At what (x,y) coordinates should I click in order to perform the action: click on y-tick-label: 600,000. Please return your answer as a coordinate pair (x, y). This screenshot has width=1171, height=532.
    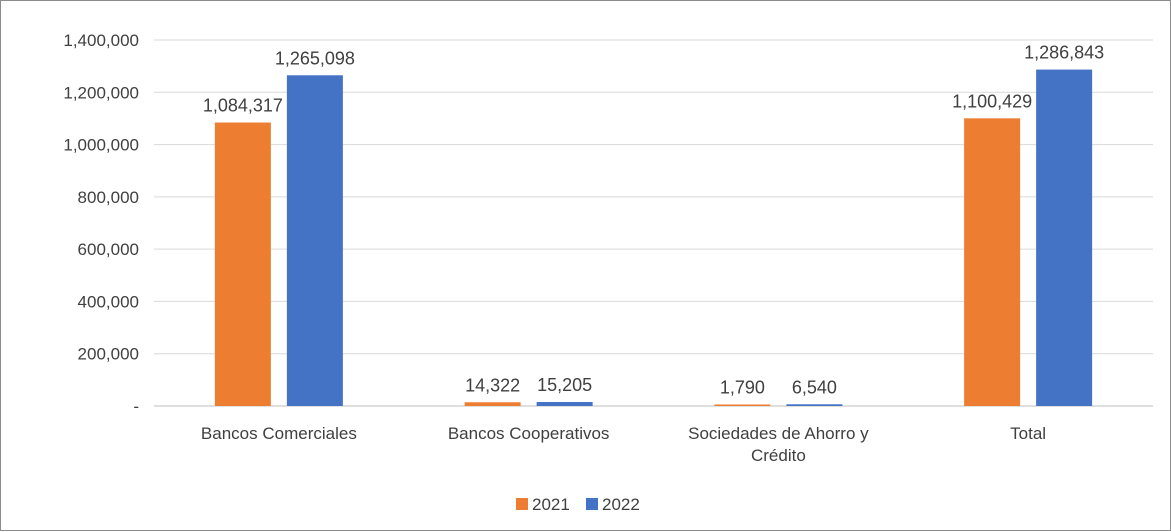
    Looking at the image, I should click on (108, 249).